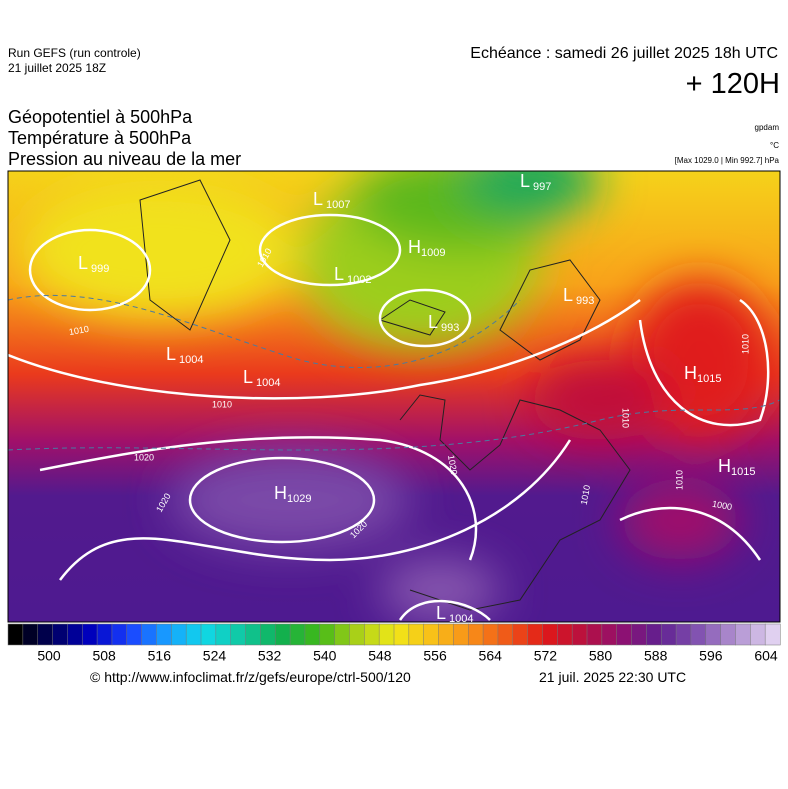  Describe the element at coordinates (585, 301) in the screenshot. I see `pressure-center-value: 993` at that location.